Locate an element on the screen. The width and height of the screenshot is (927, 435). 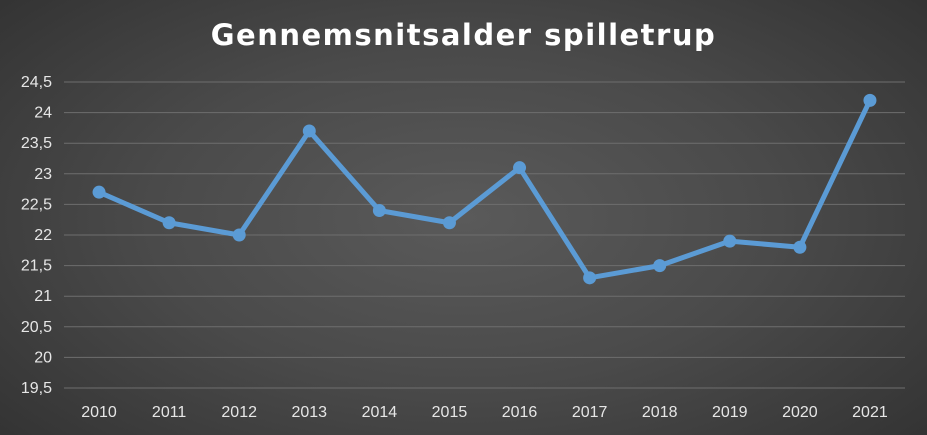
x-tick-label: 2016 is located at coordinates (520, 412).